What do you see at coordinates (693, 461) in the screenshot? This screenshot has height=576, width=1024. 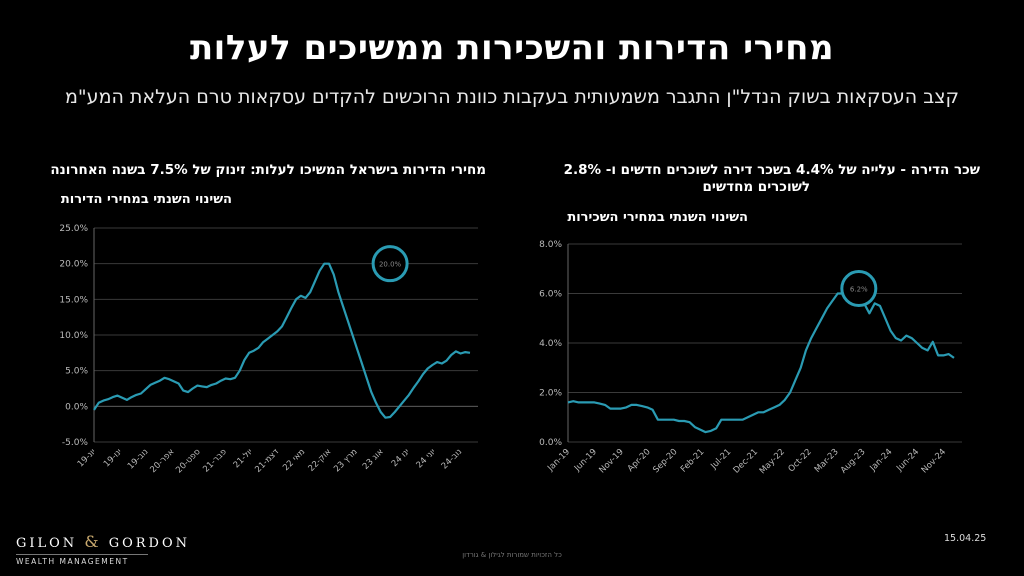 I see `right-chart-xtick-label: Feb-21` at bounding box center [693, 461].